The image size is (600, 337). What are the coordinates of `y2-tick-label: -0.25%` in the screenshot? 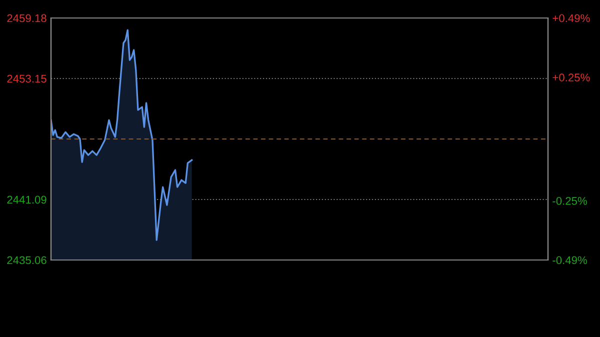 It's located at (569, 201).